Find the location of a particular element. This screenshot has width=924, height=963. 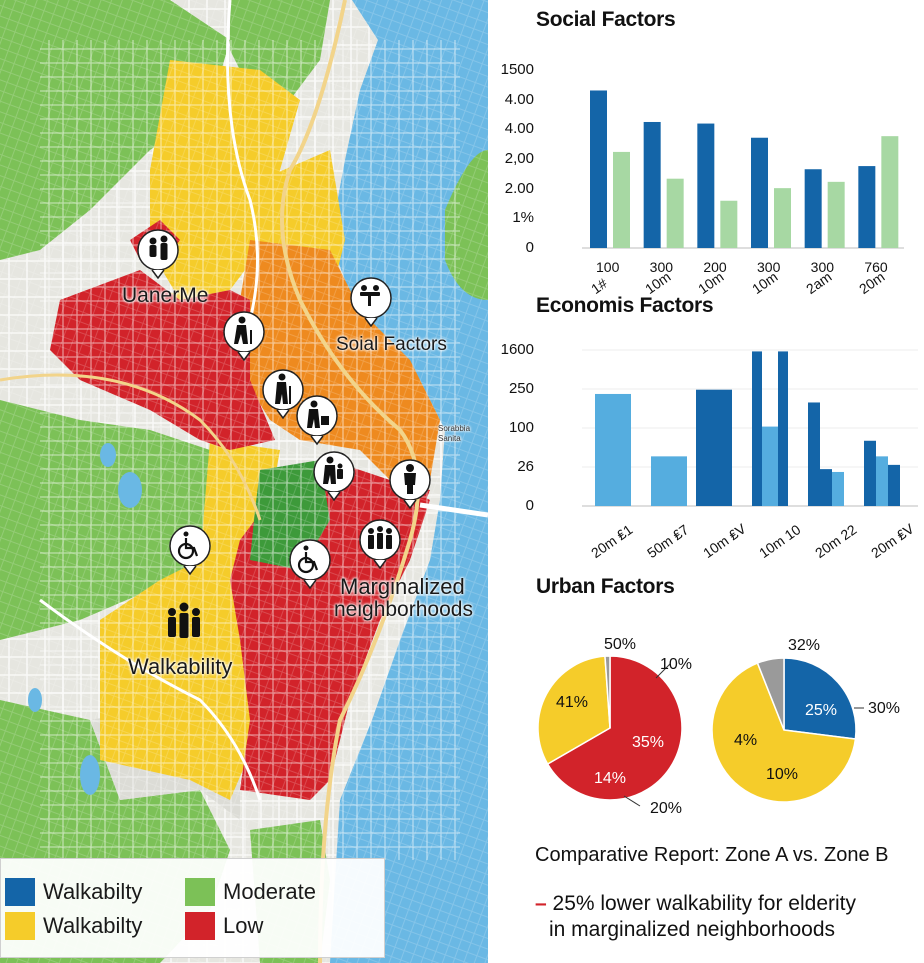

family-group-icon is located at coordinates (184, 620).